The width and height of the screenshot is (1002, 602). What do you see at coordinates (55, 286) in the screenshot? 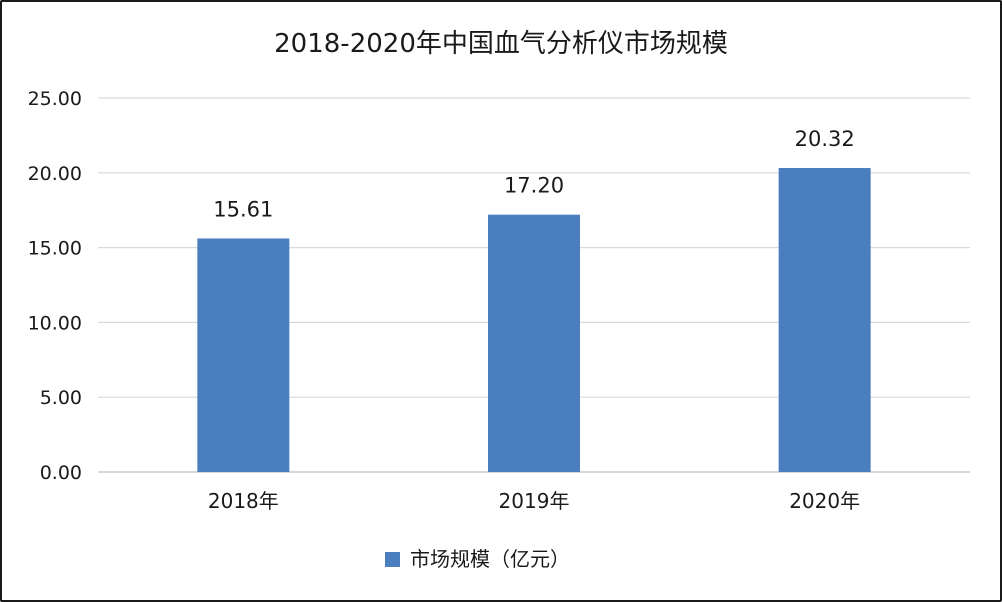
I see `y-axis-ticks: 0.00 5.00 10.00 15.00 20.00 25.00` at bounding box center [55, 286].